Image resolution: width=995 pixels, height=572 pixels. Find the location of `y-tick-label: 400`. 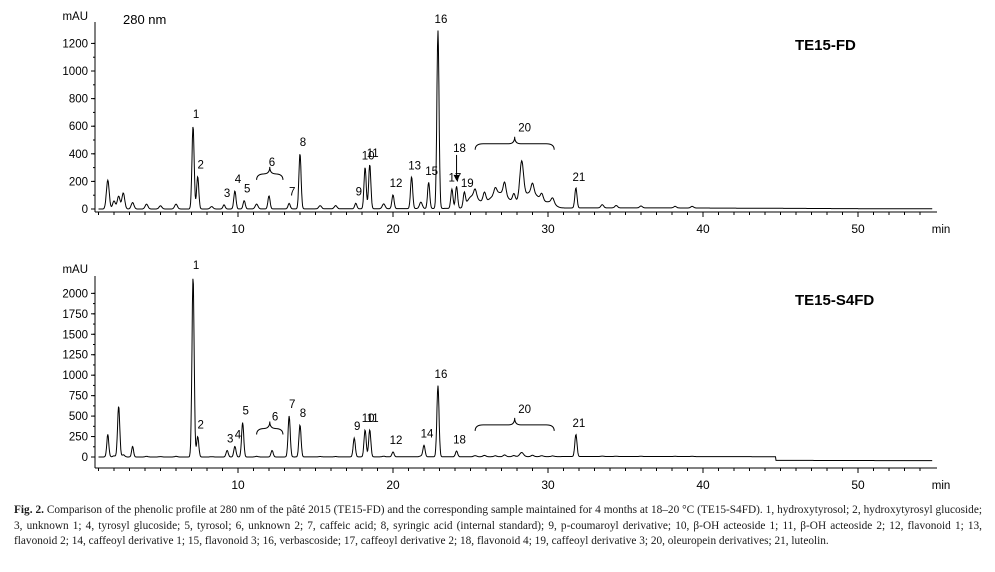

y-tick-label: 400 is located at coordinates (78, 155).